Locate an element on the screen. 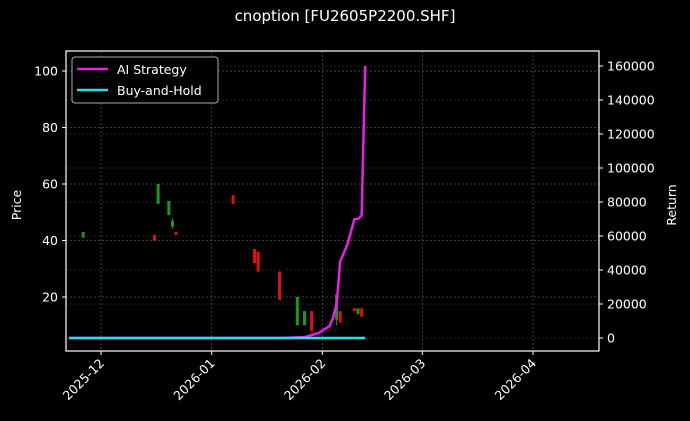  svg-text: 2026-02 is located at coordinates (305, 380).